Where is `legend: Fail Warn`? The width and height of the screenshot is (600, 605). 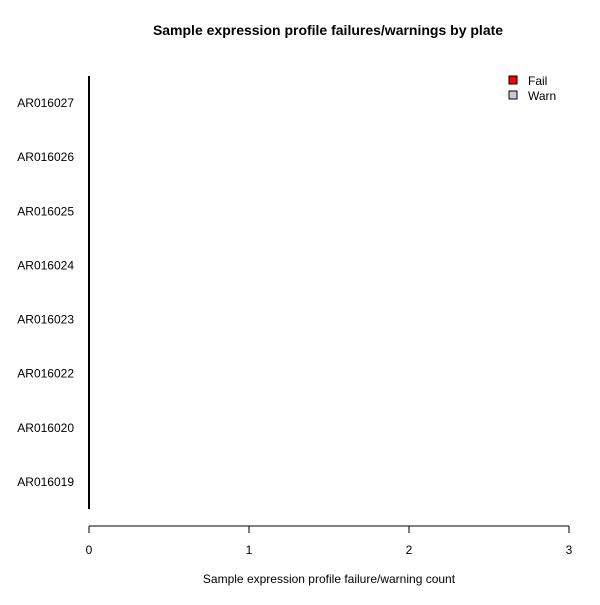 legend: Fail Warn is located at coordinates (532, 88).